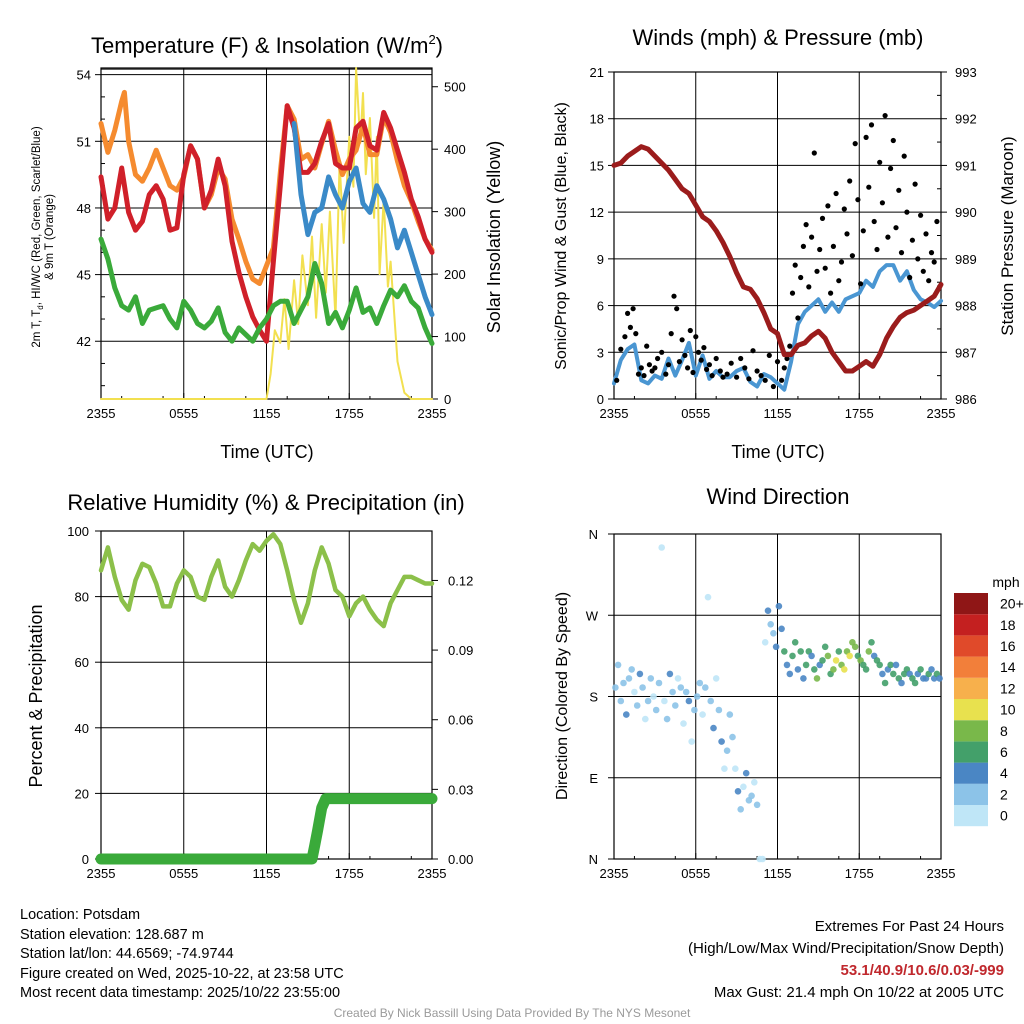 Image resolution: width=1024 pixels, height=1024 pixels. What do you see at coordinates (82, 662) in the screenshot?
I see `rh-ytick-label: 60` at bounding box center [82, 662].